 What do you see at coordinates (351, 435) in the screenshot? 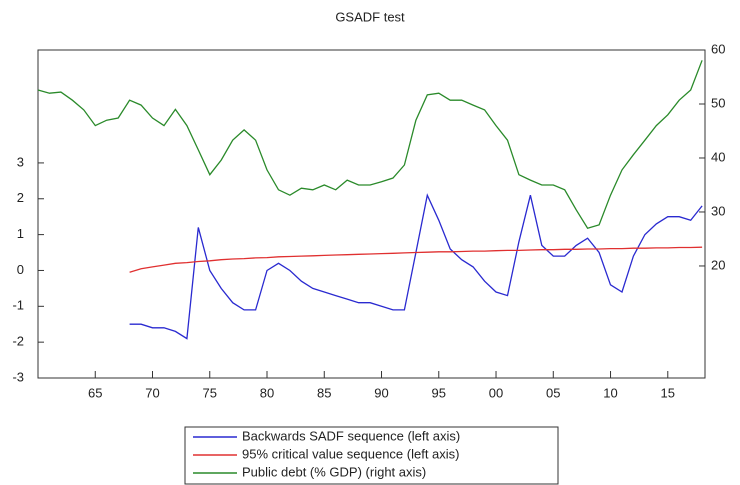
I see `legend-label: Backwards SADF sequence (left axis)` at bounding box center [351, 435].